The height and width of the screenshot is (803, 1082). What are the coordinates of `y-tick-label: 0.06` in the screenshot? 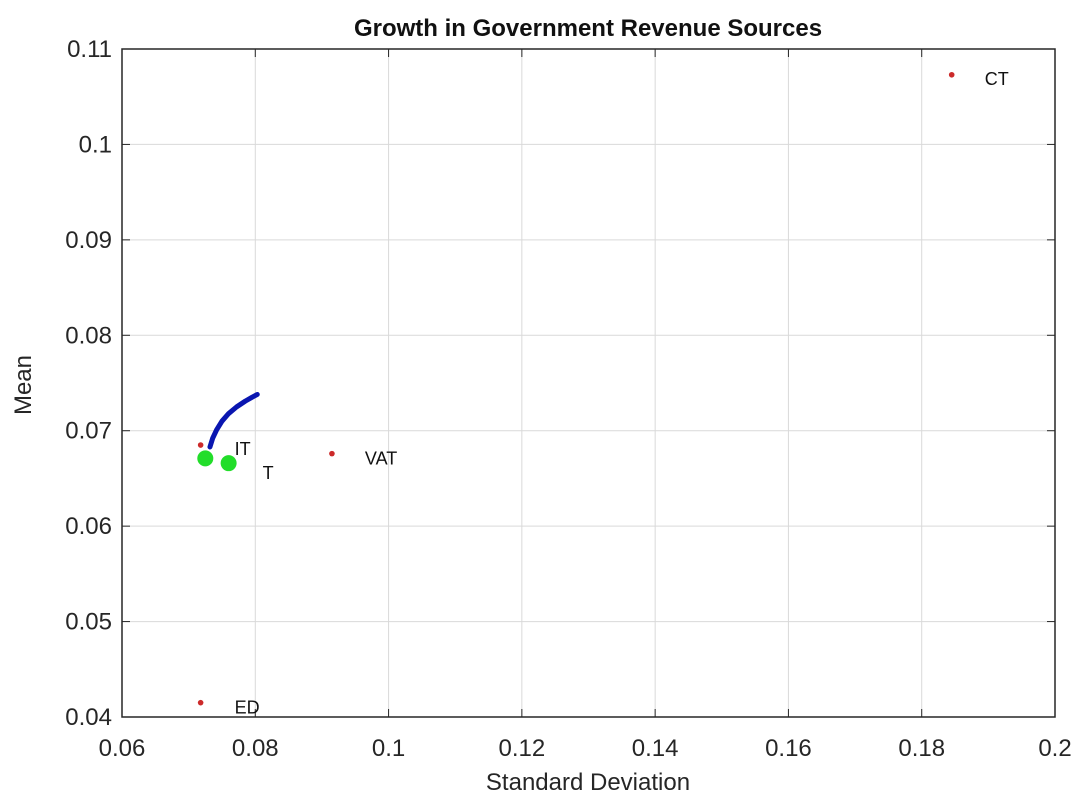 It's located at (88, 526).